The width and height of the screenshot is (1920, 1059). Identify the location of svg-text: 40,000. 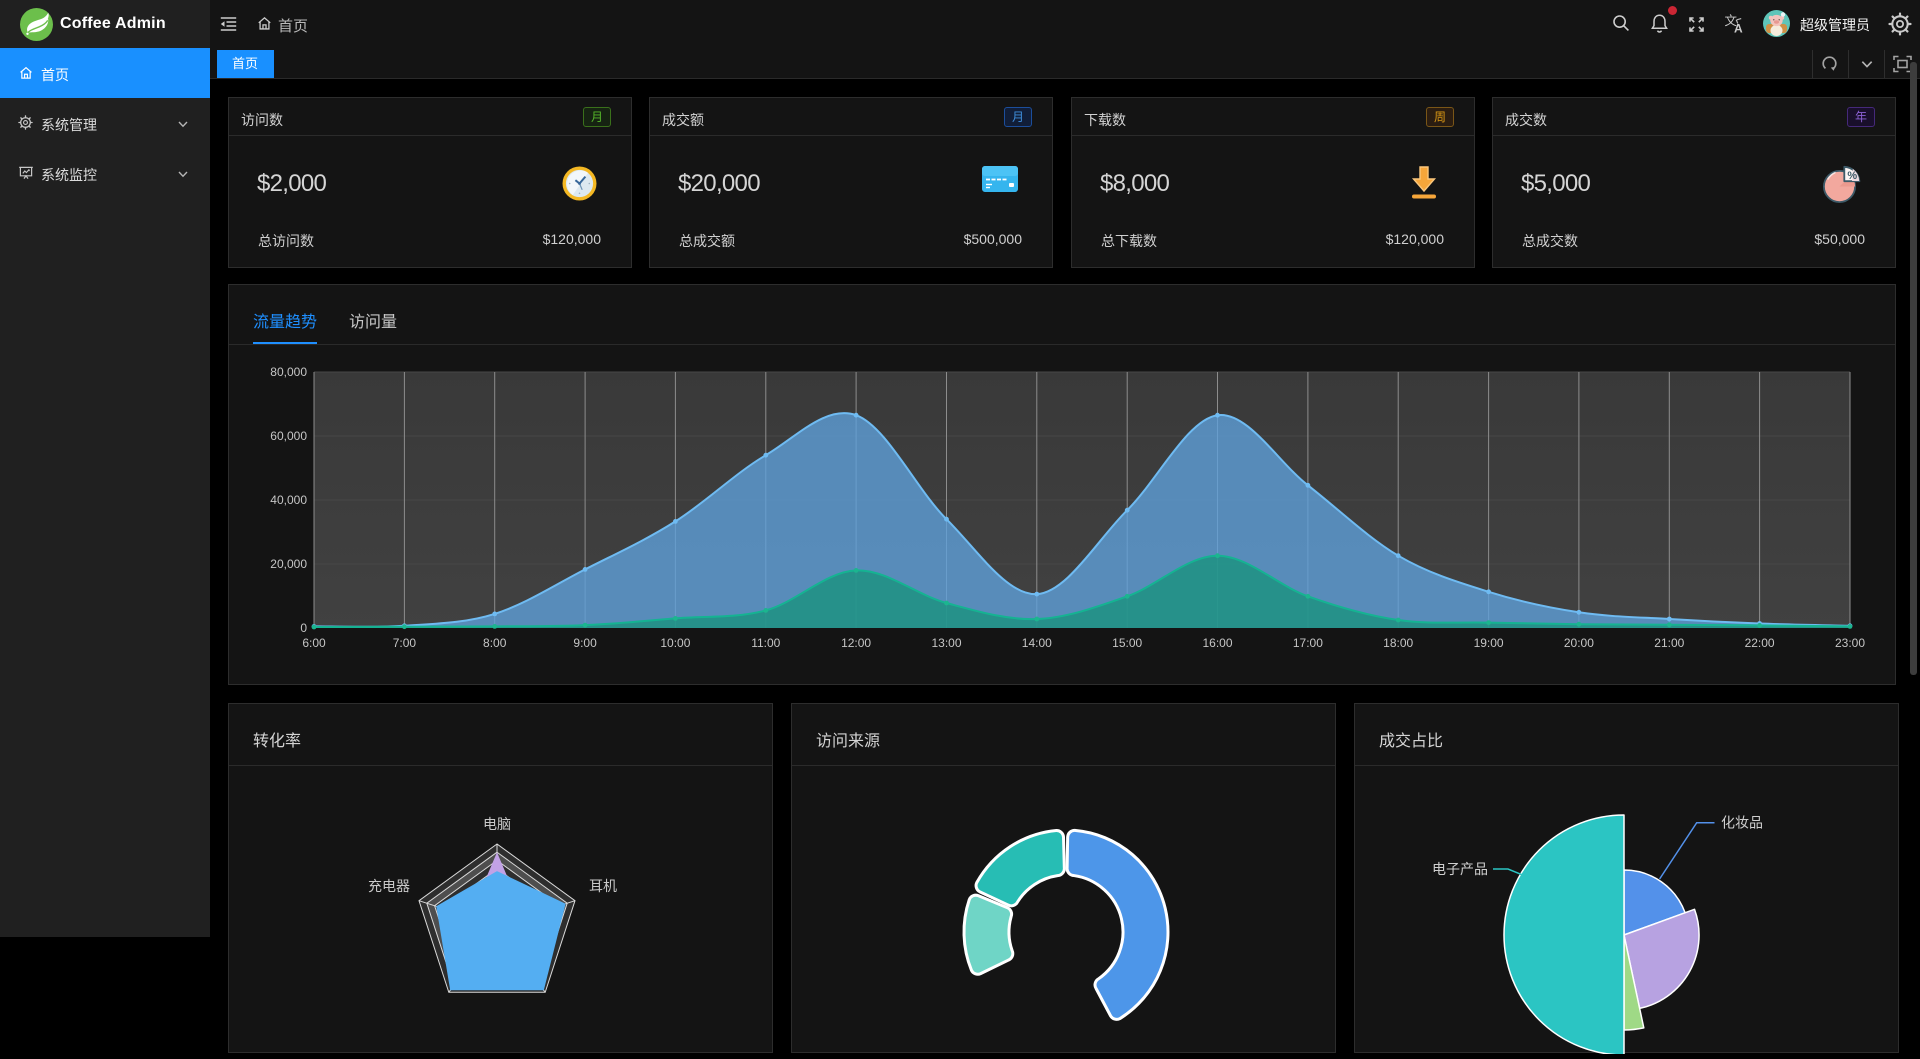
(288, 500).